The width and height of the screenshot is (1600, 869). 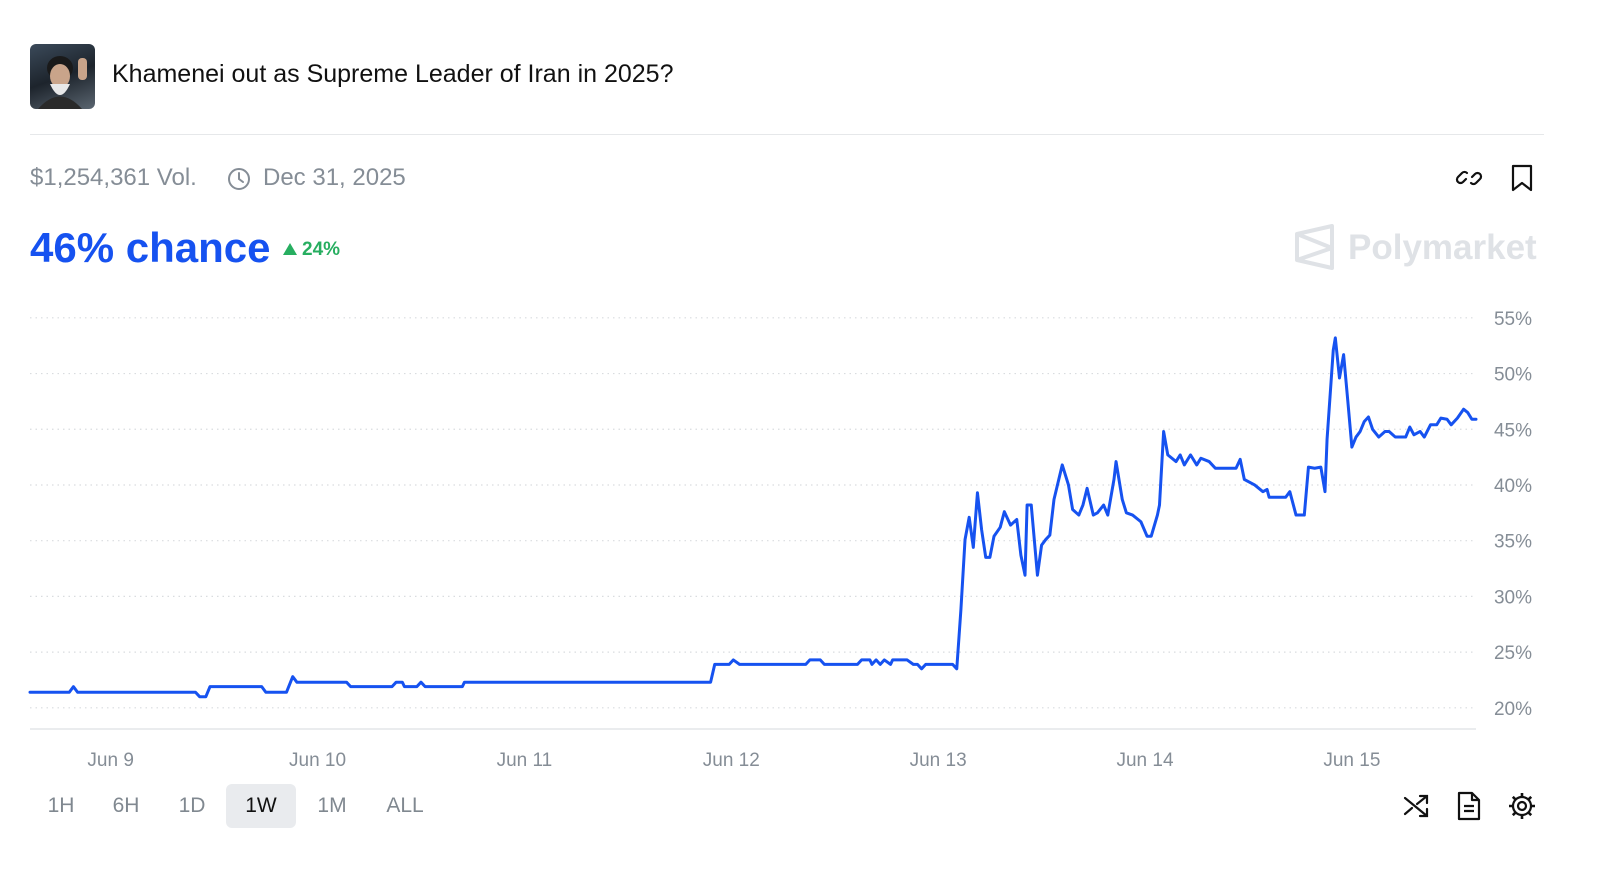 I want to click on settings-button, so click(x=1522, y=806).